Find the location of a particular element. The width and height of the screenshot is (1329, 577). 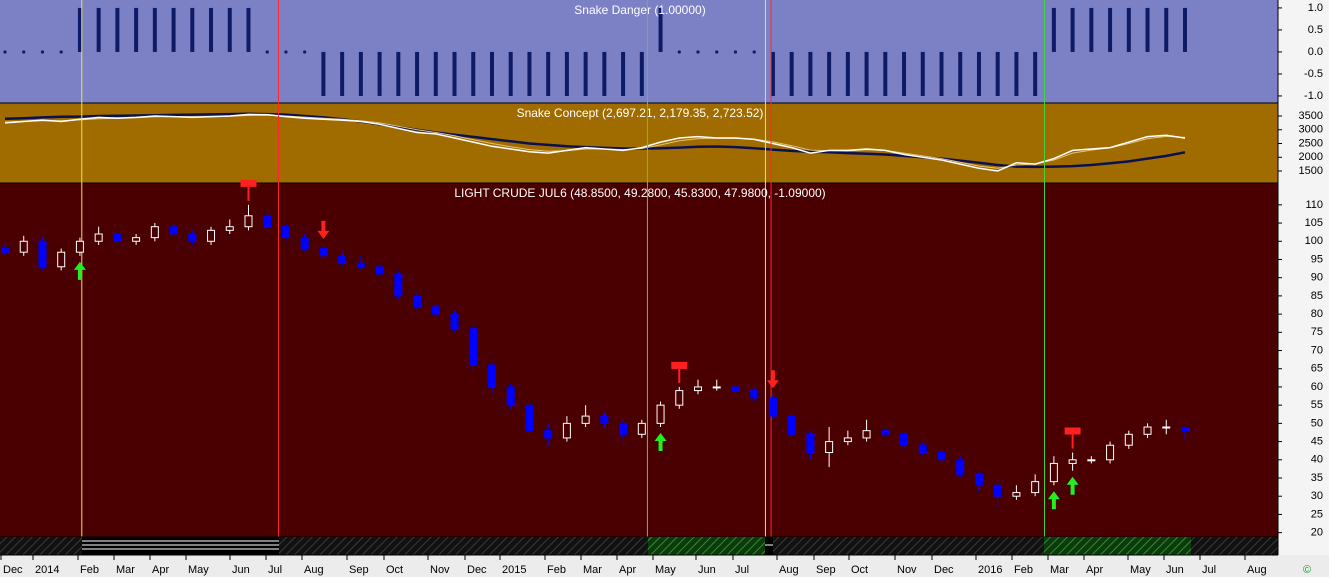

y-tick-label: -0.5 is located at coordinates (1313, 74).